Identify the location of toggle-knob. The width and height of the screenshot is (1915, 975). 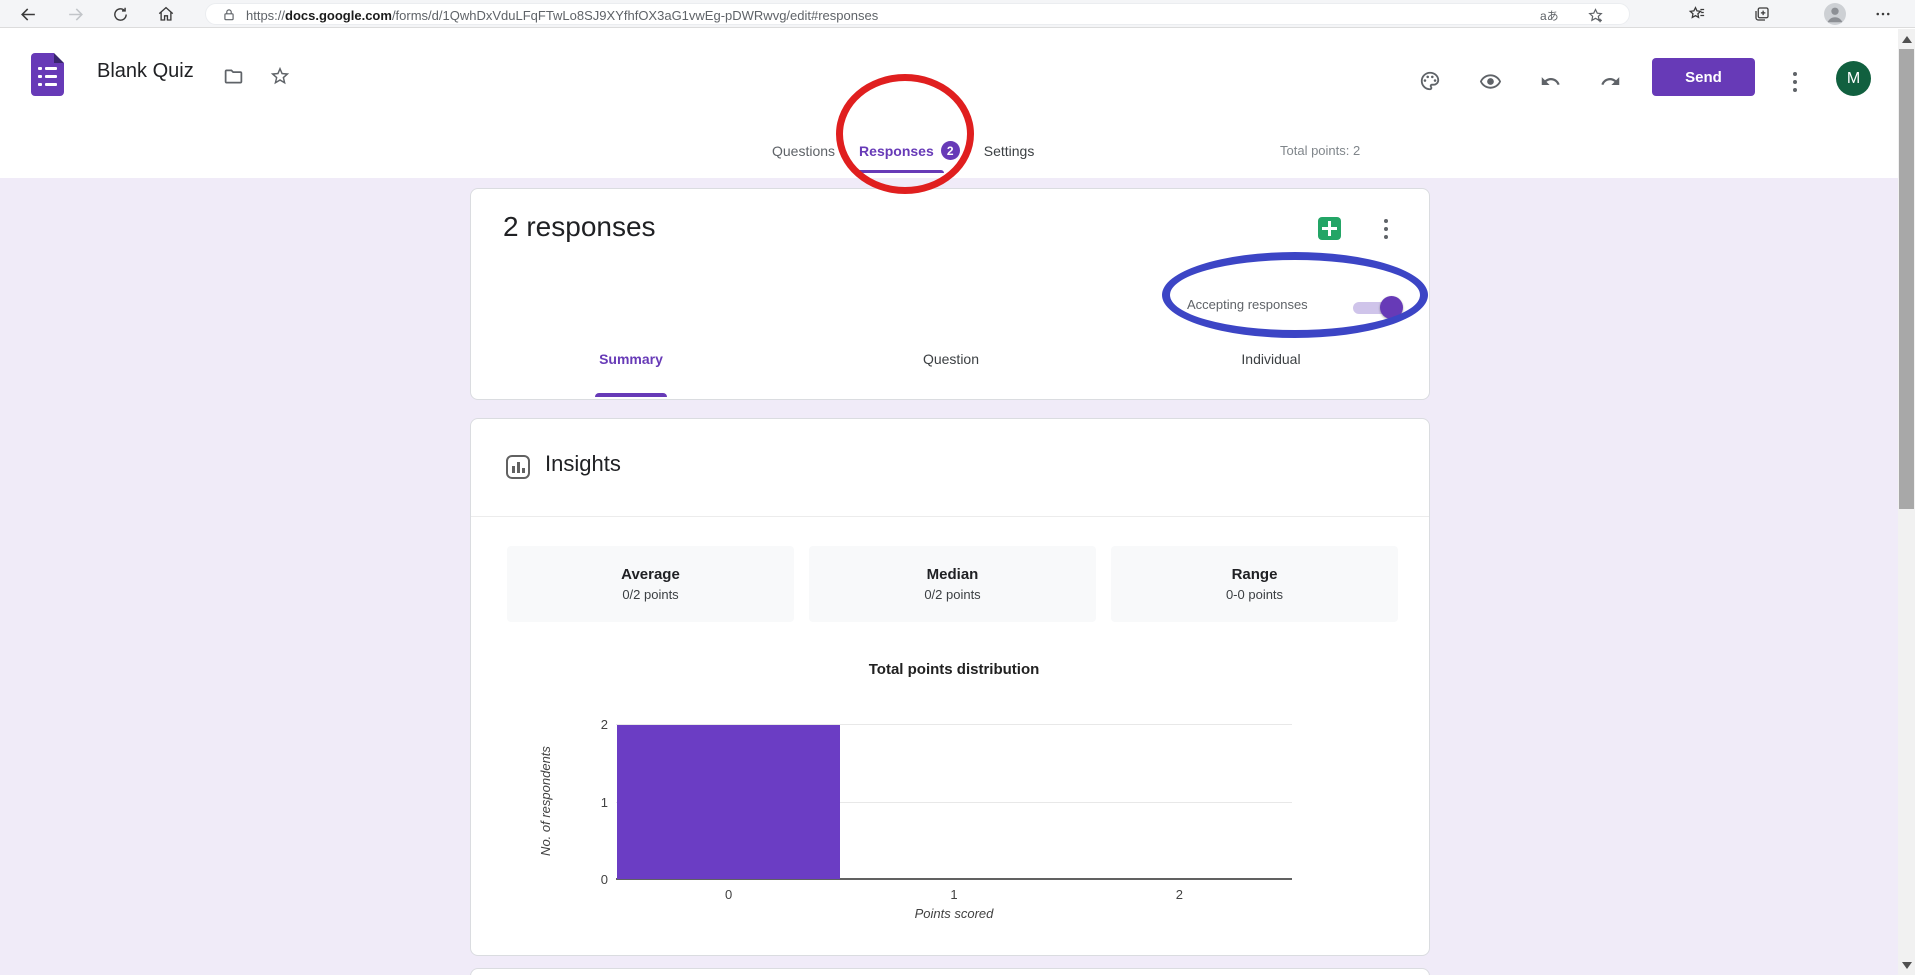
(1391, 307).